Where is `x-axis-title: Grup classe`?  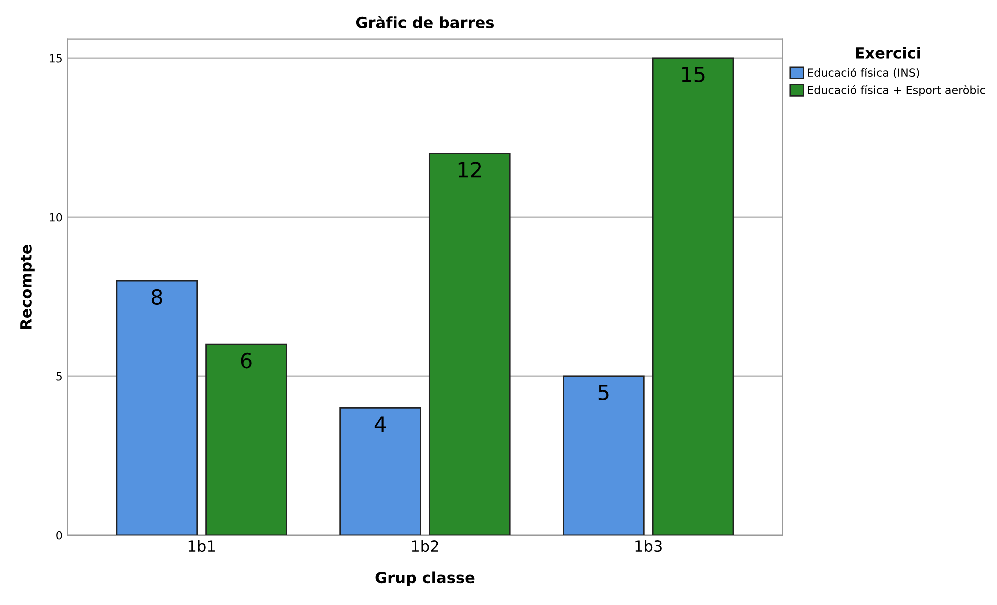
x-axis-title: Grup classe is located at coordinates (425, 579).